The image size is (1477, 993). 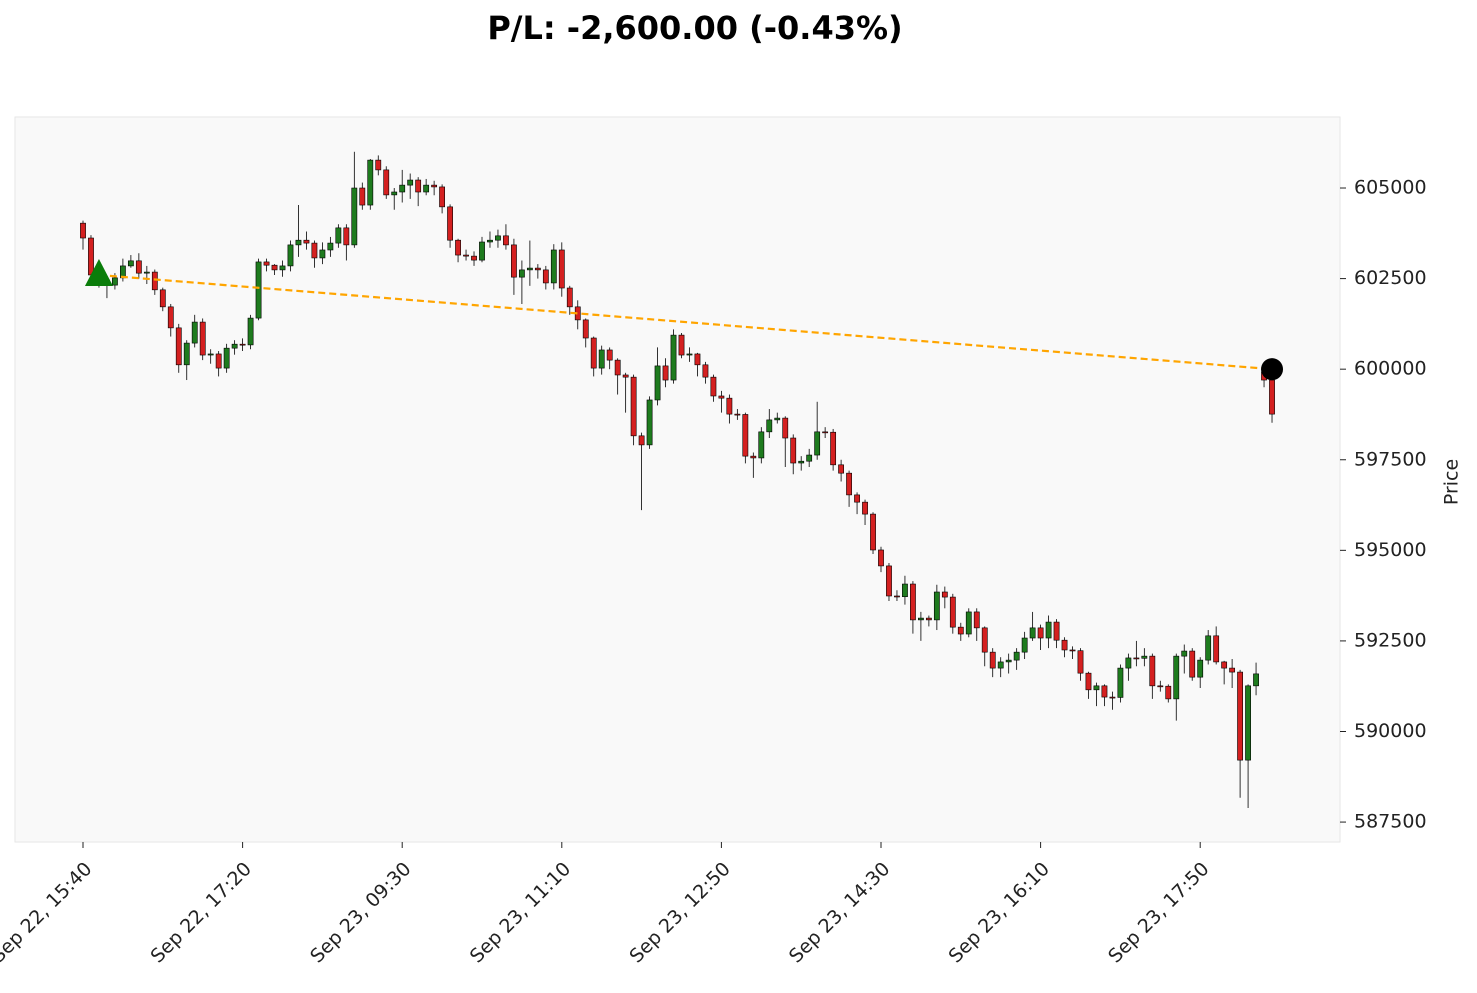 I want to click on y-tick-label: 602500, so click(x=1390, y=278).